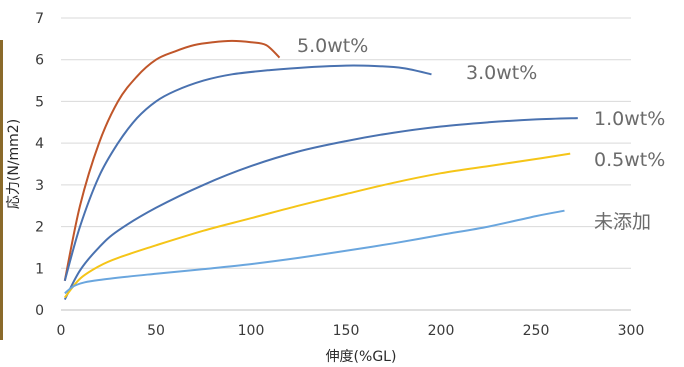  I want to click on series-label: 3.0wt%, so click(501, 73).